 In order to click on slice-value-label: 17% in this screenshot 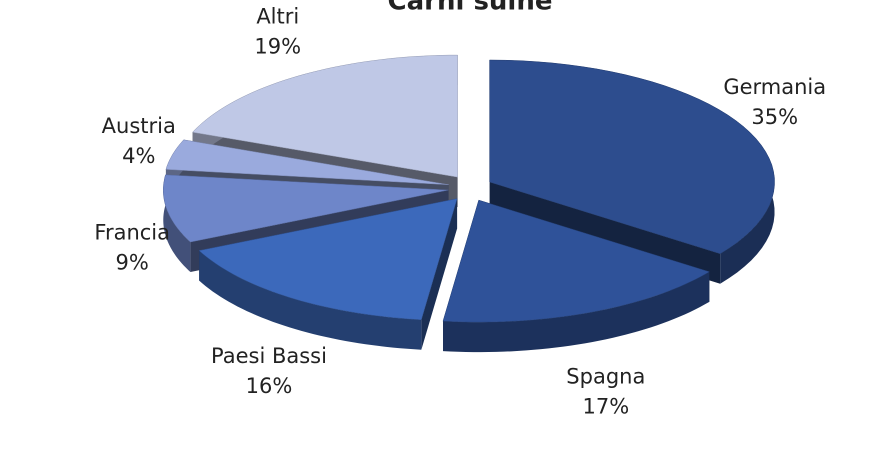, I will do `click(605, 407)`.